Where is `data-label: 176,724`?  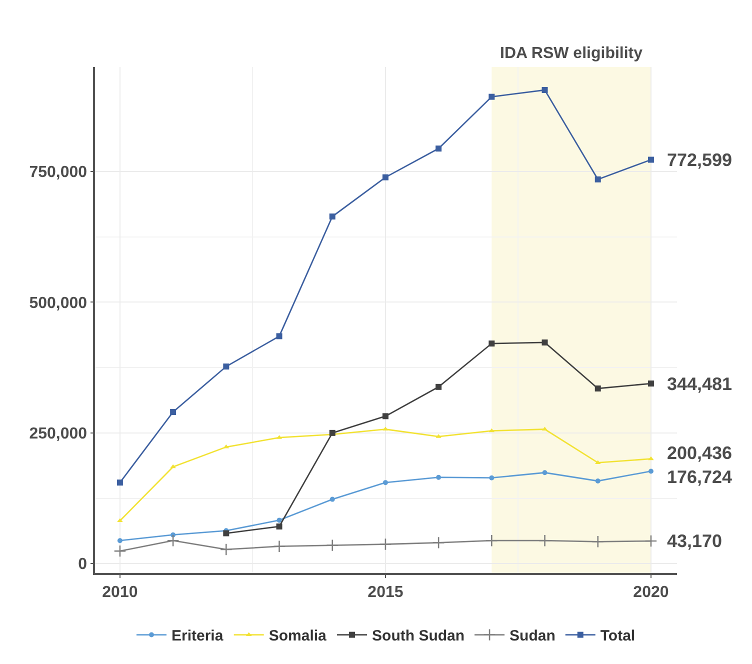 data-label: 176,724 is located at coordinates (699, 477).